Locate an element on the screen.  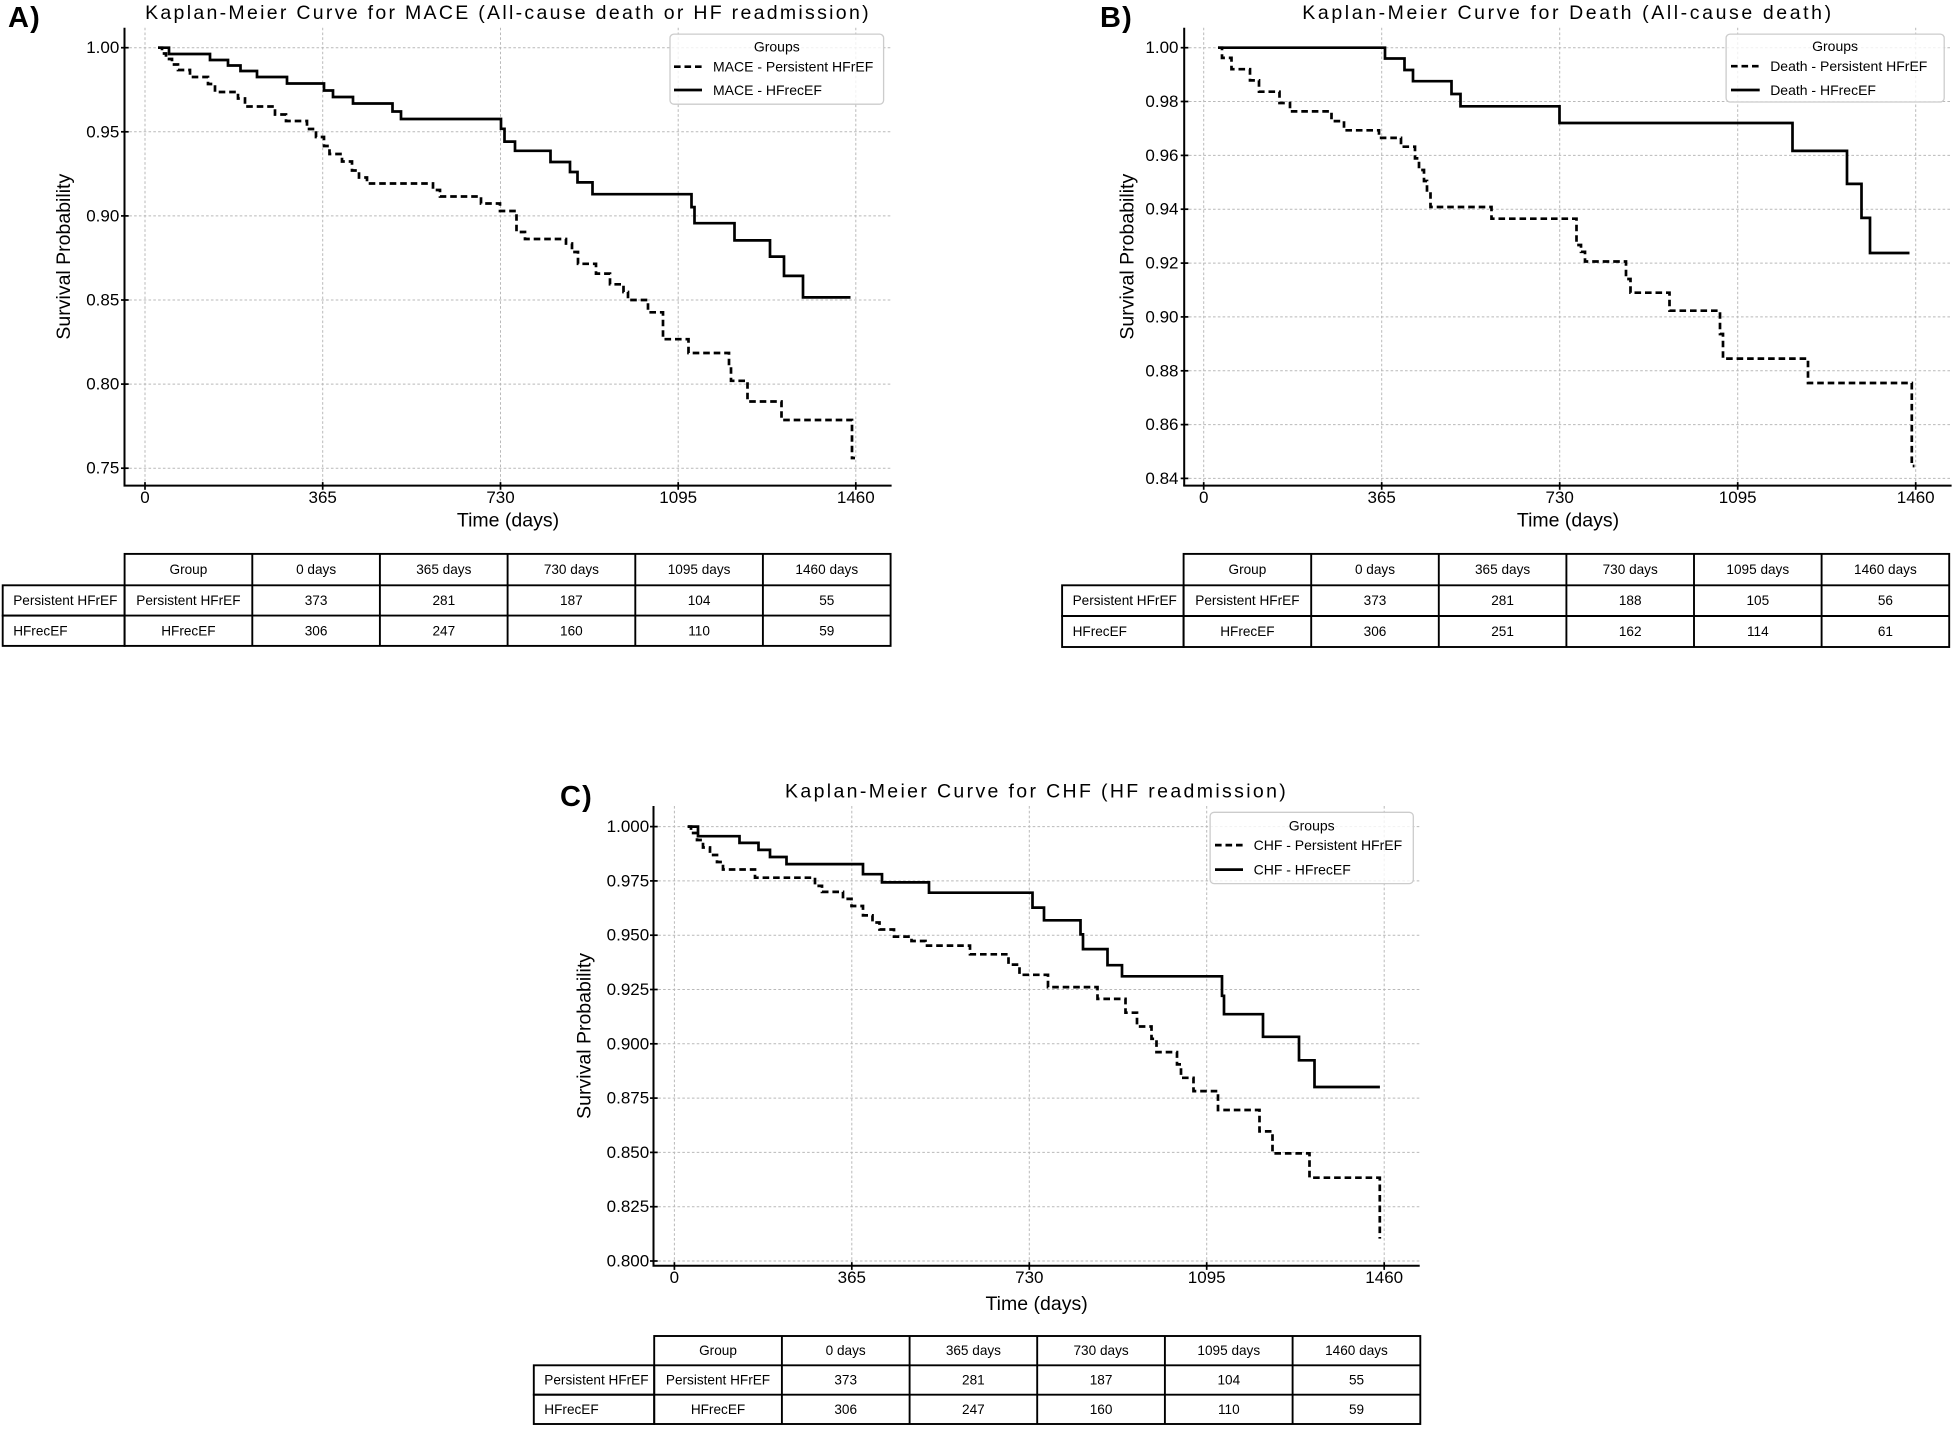
svg-text: C) is located at coordinates (576, 797).